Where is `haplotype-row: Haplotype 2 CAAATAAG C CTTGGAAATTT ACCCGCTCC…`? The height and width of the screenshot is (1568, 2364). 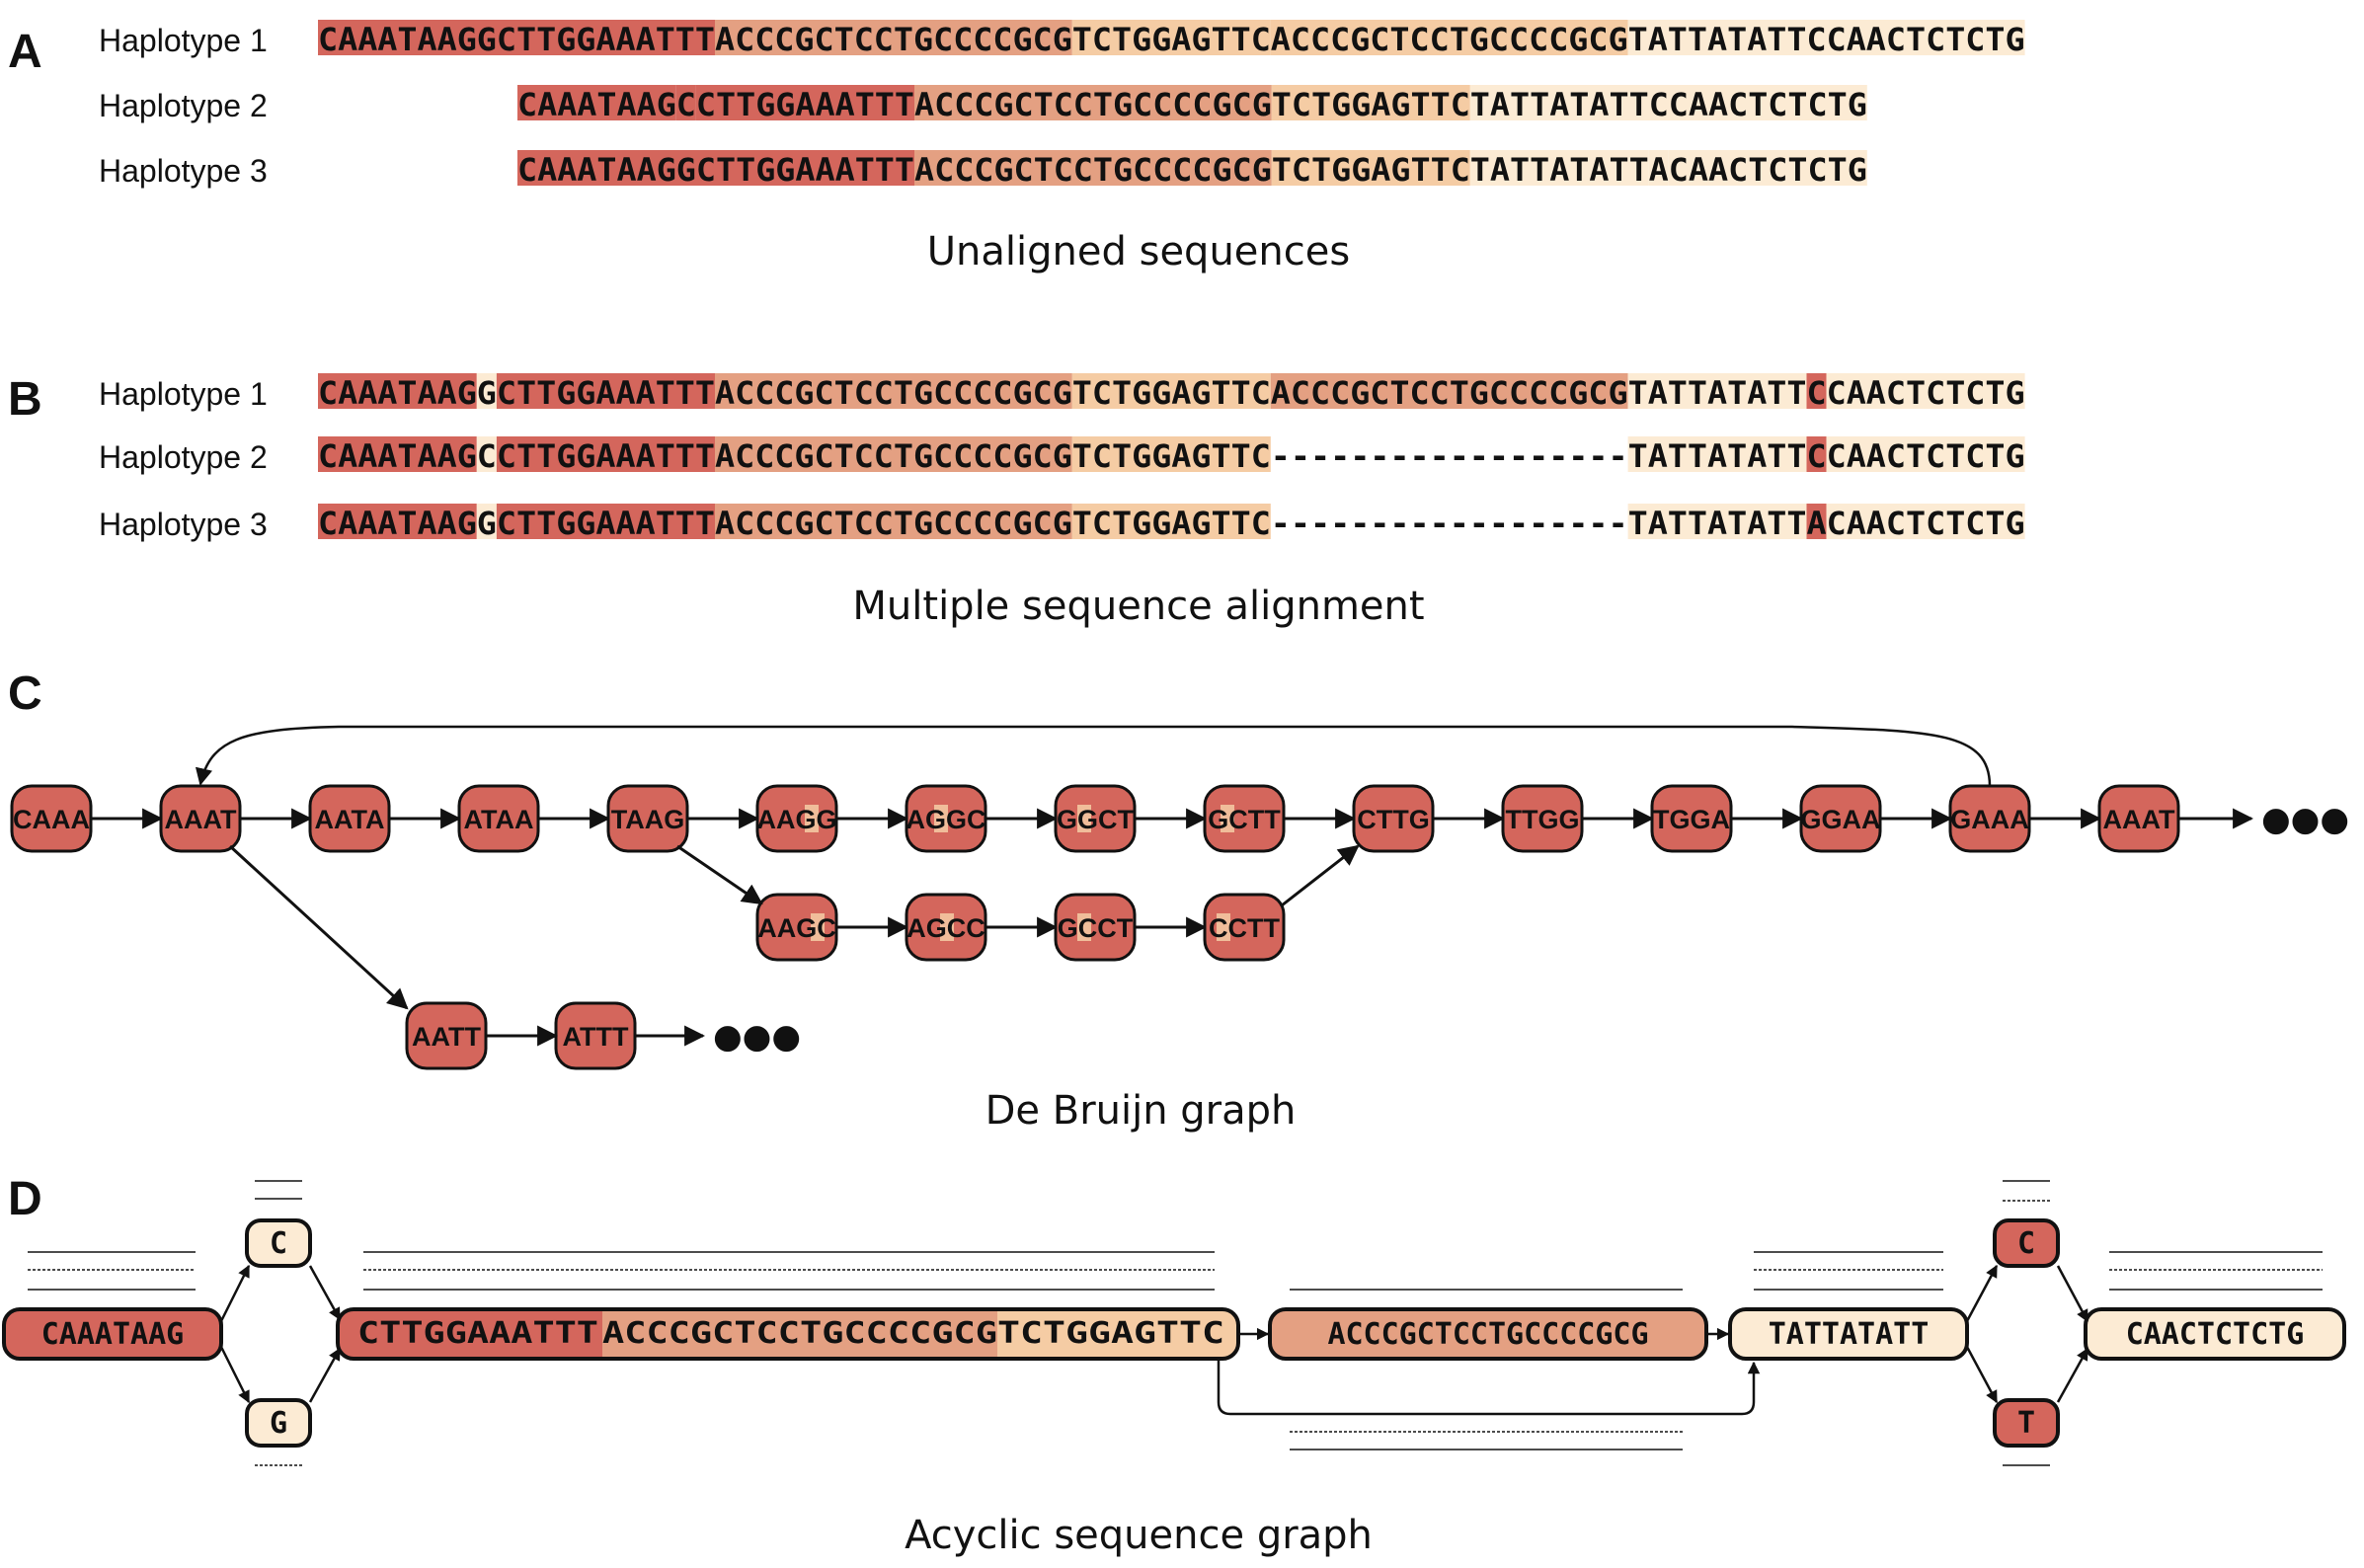 haplotype-row: Haplotype 2 CAAATAAG C CTTGGAAATTT ACCCGCTCC… is located at coordinates (983, 104).